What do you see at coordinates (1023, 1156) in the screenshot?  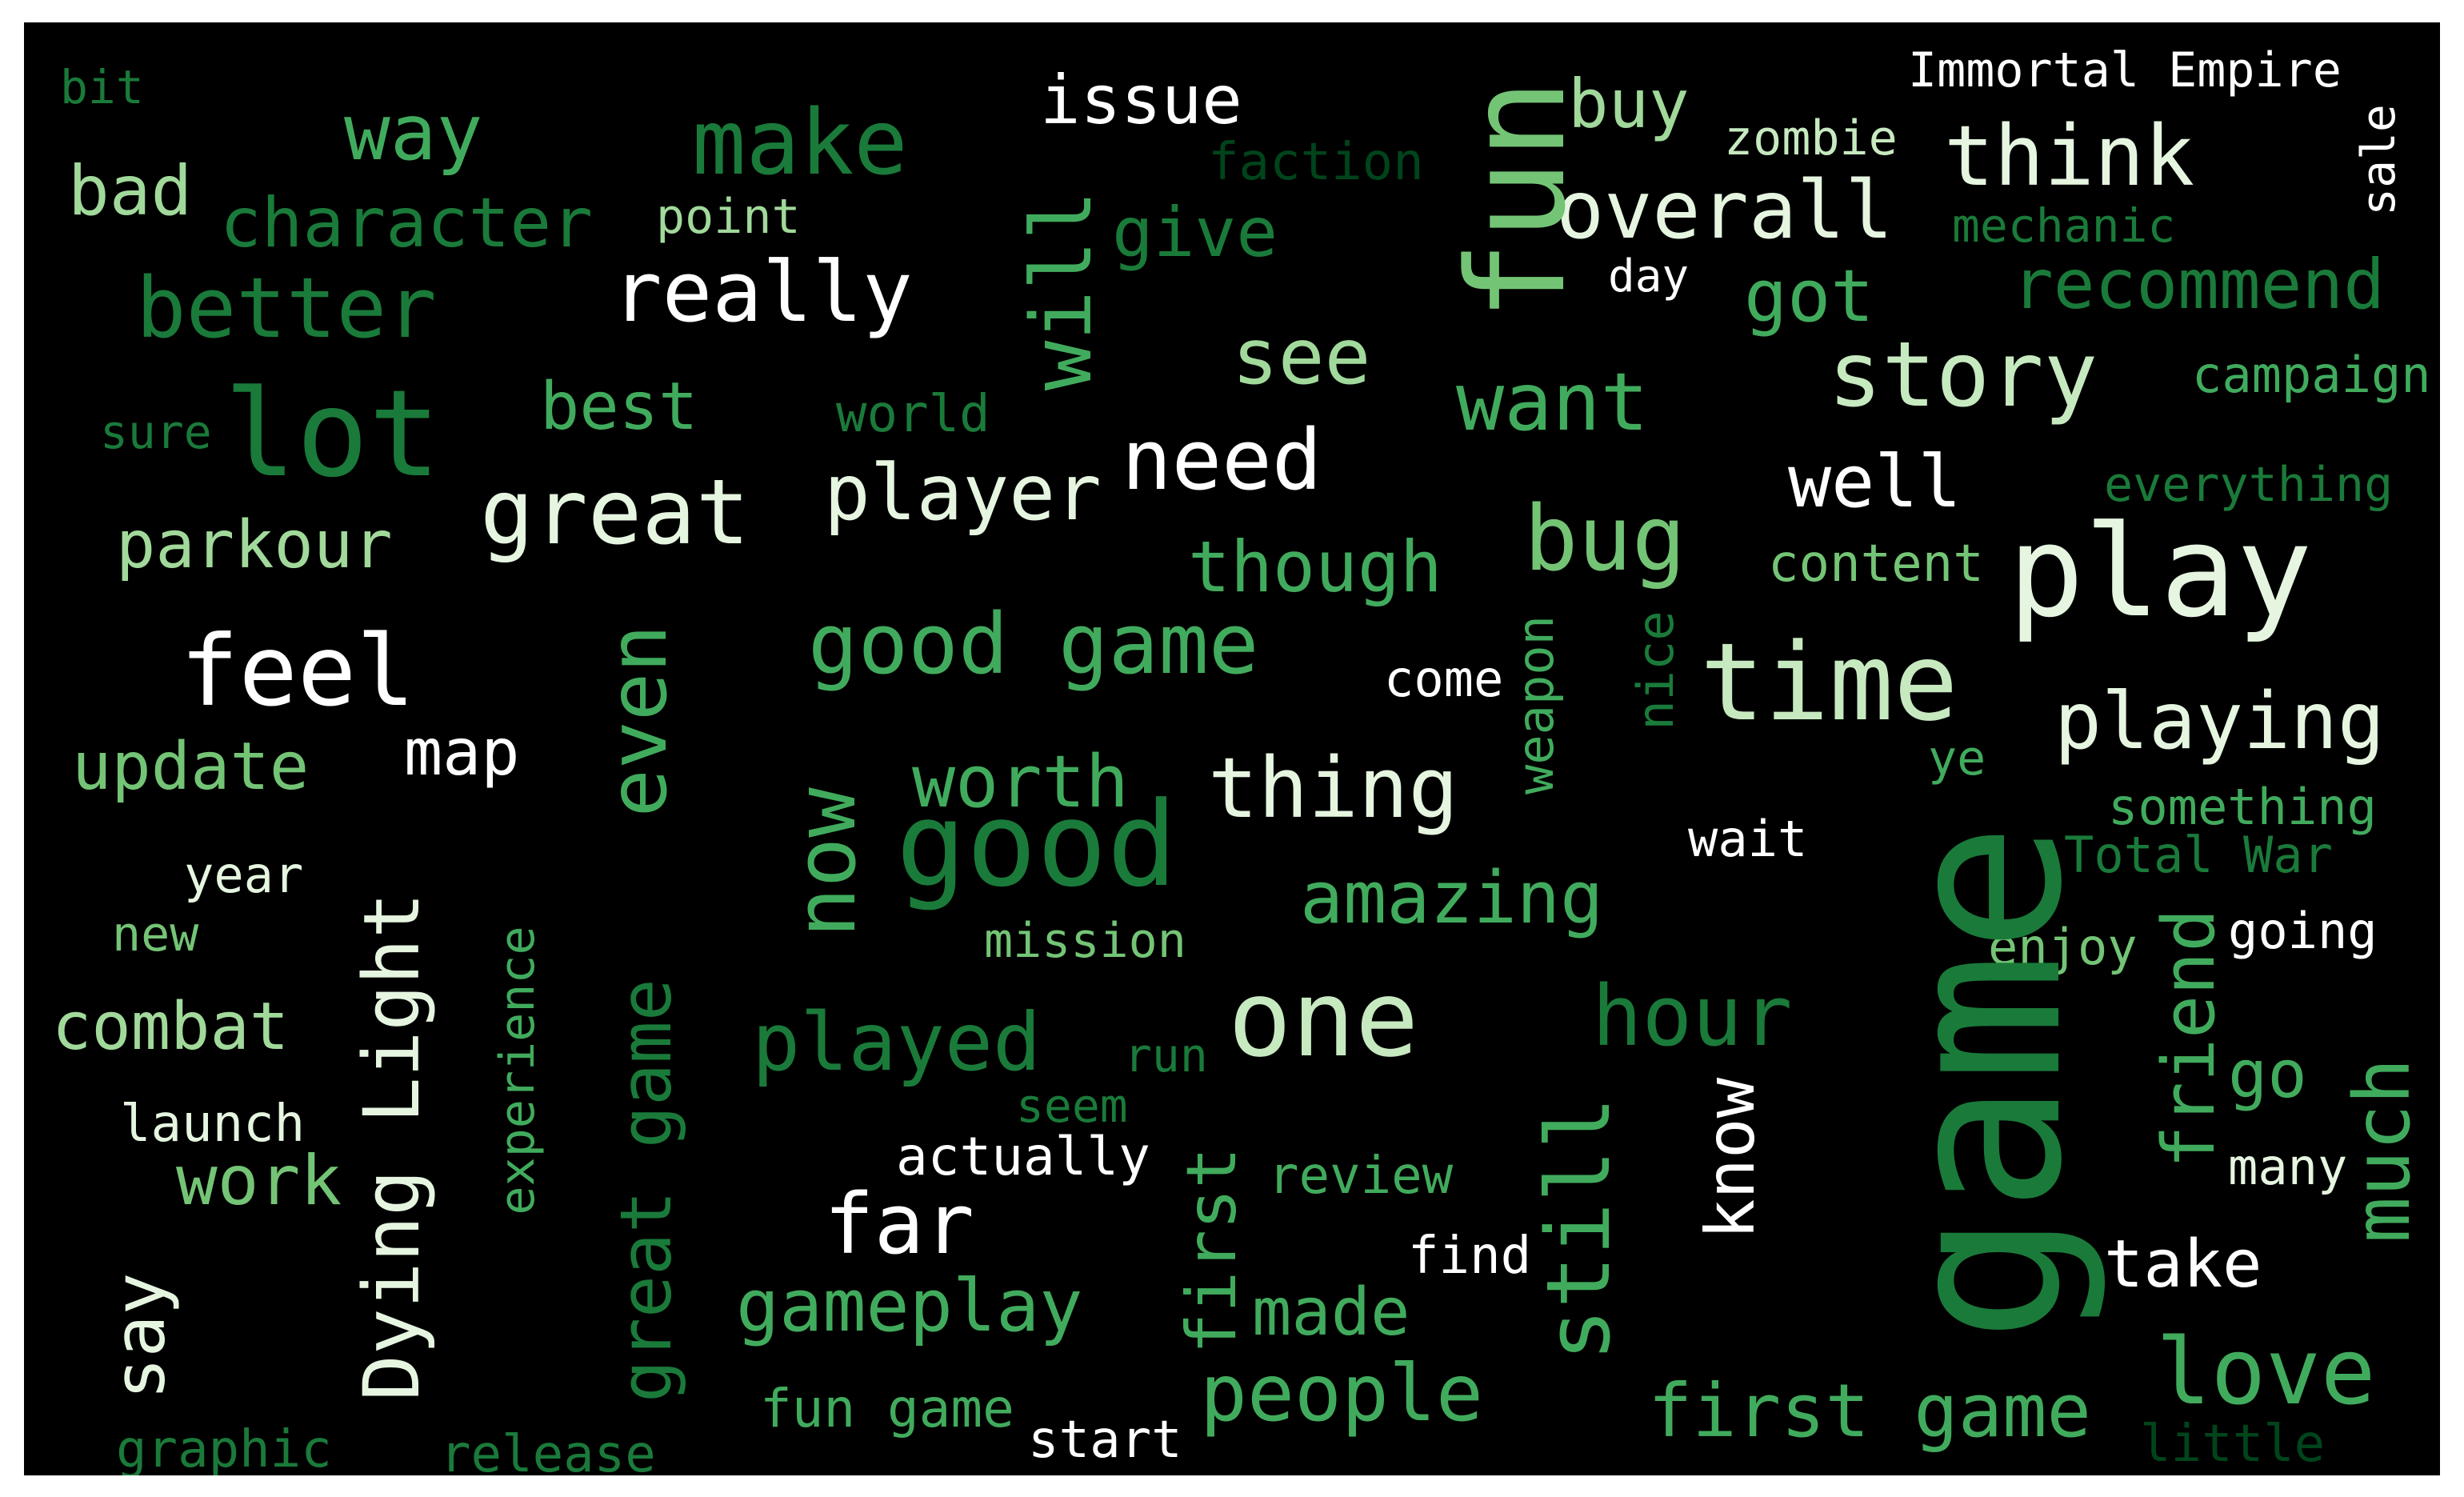 I see `word-actually: actually` at bounding box center [1023, 1156].